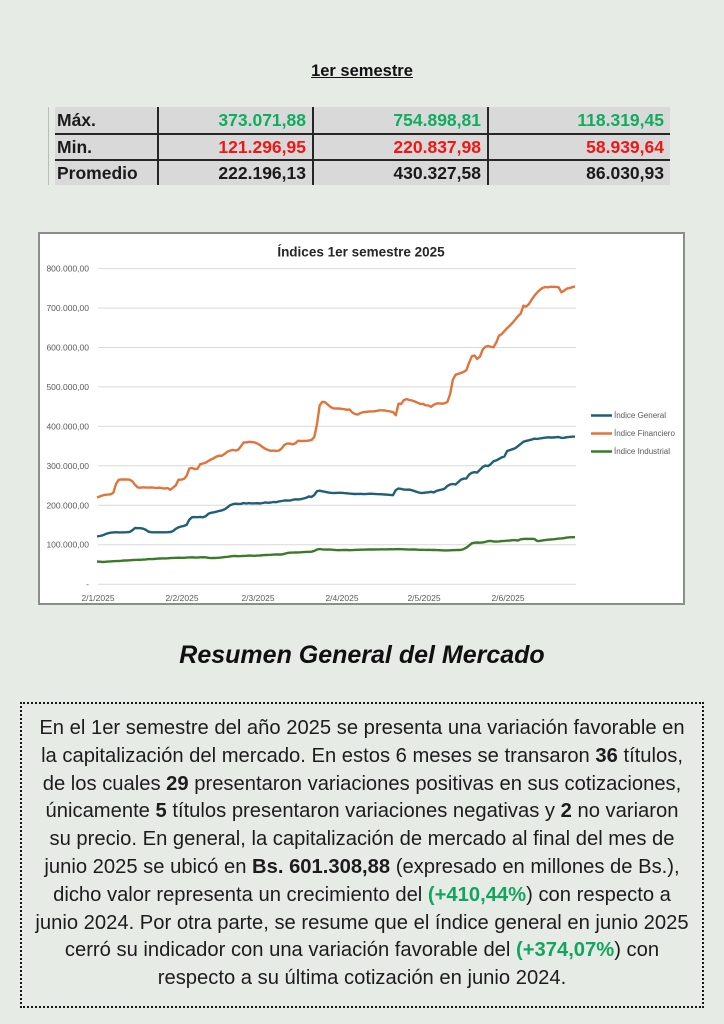  Describe the element at coordinates (507, 598) in the screenshot. I see `svg-text: 2/6/2025` at that location.